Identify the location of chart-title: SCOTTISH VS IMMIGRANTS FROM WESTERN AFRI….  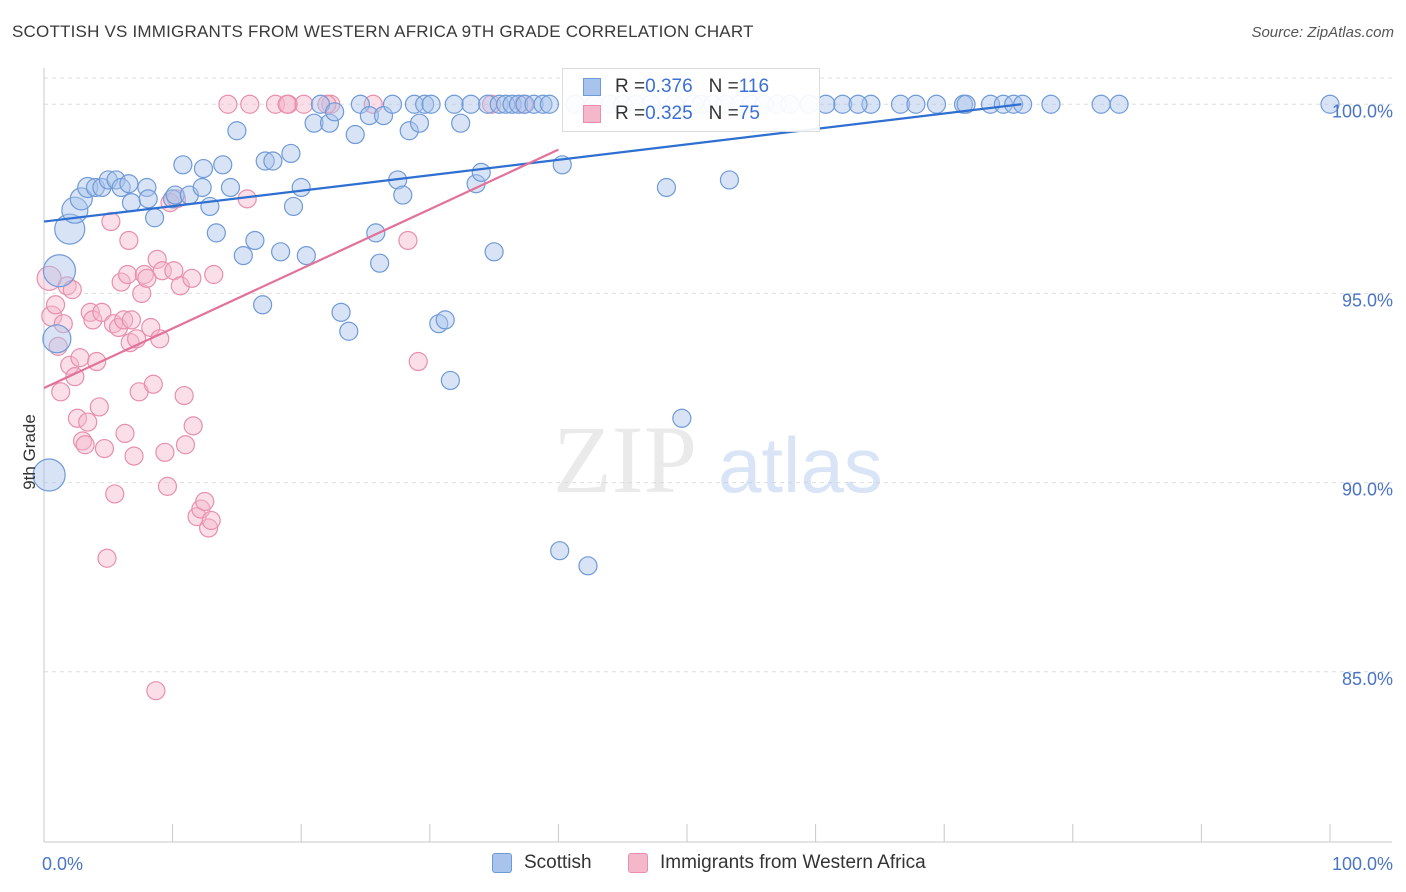
(383, 31).